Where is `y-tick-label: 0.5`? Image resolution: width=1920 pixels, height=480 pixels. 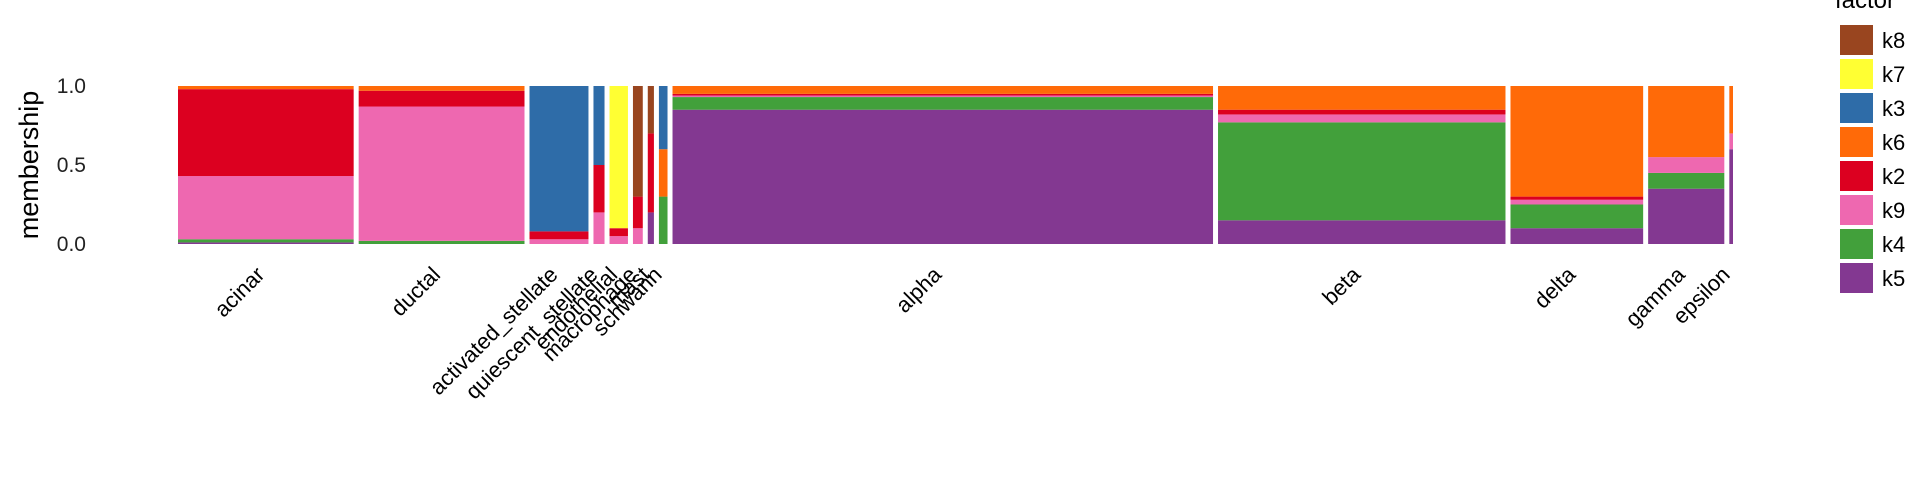 y-tick-label: 0.5 is located at coordinates (71, 165).